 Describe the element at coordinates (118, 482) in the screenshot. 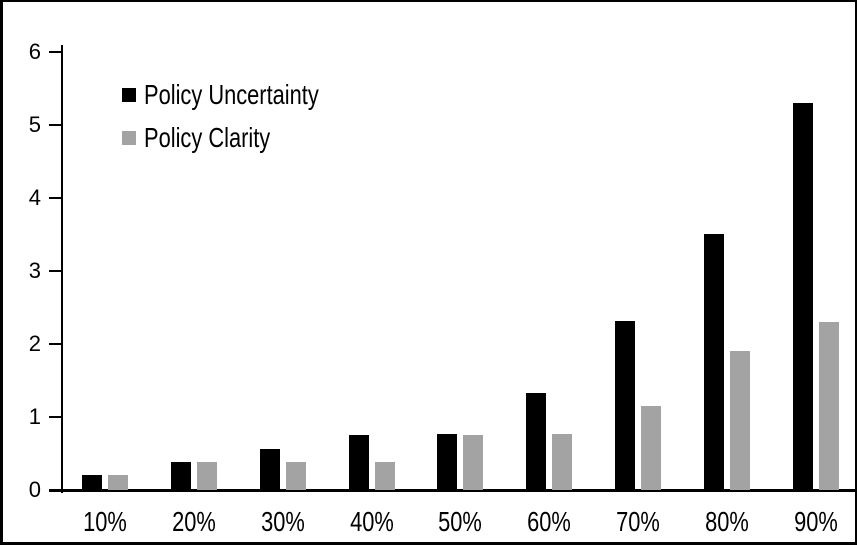

I see `bar-policy-clarity-10-` at that location.